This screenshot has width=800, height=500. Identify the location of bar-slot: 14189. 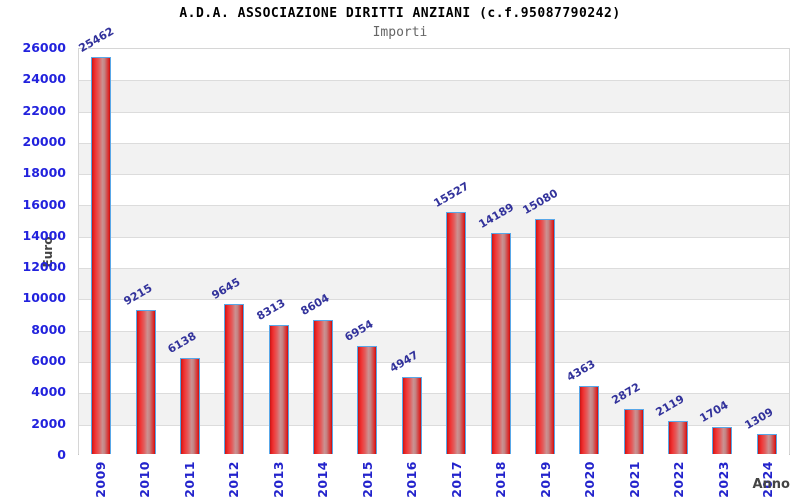
(499, 251).